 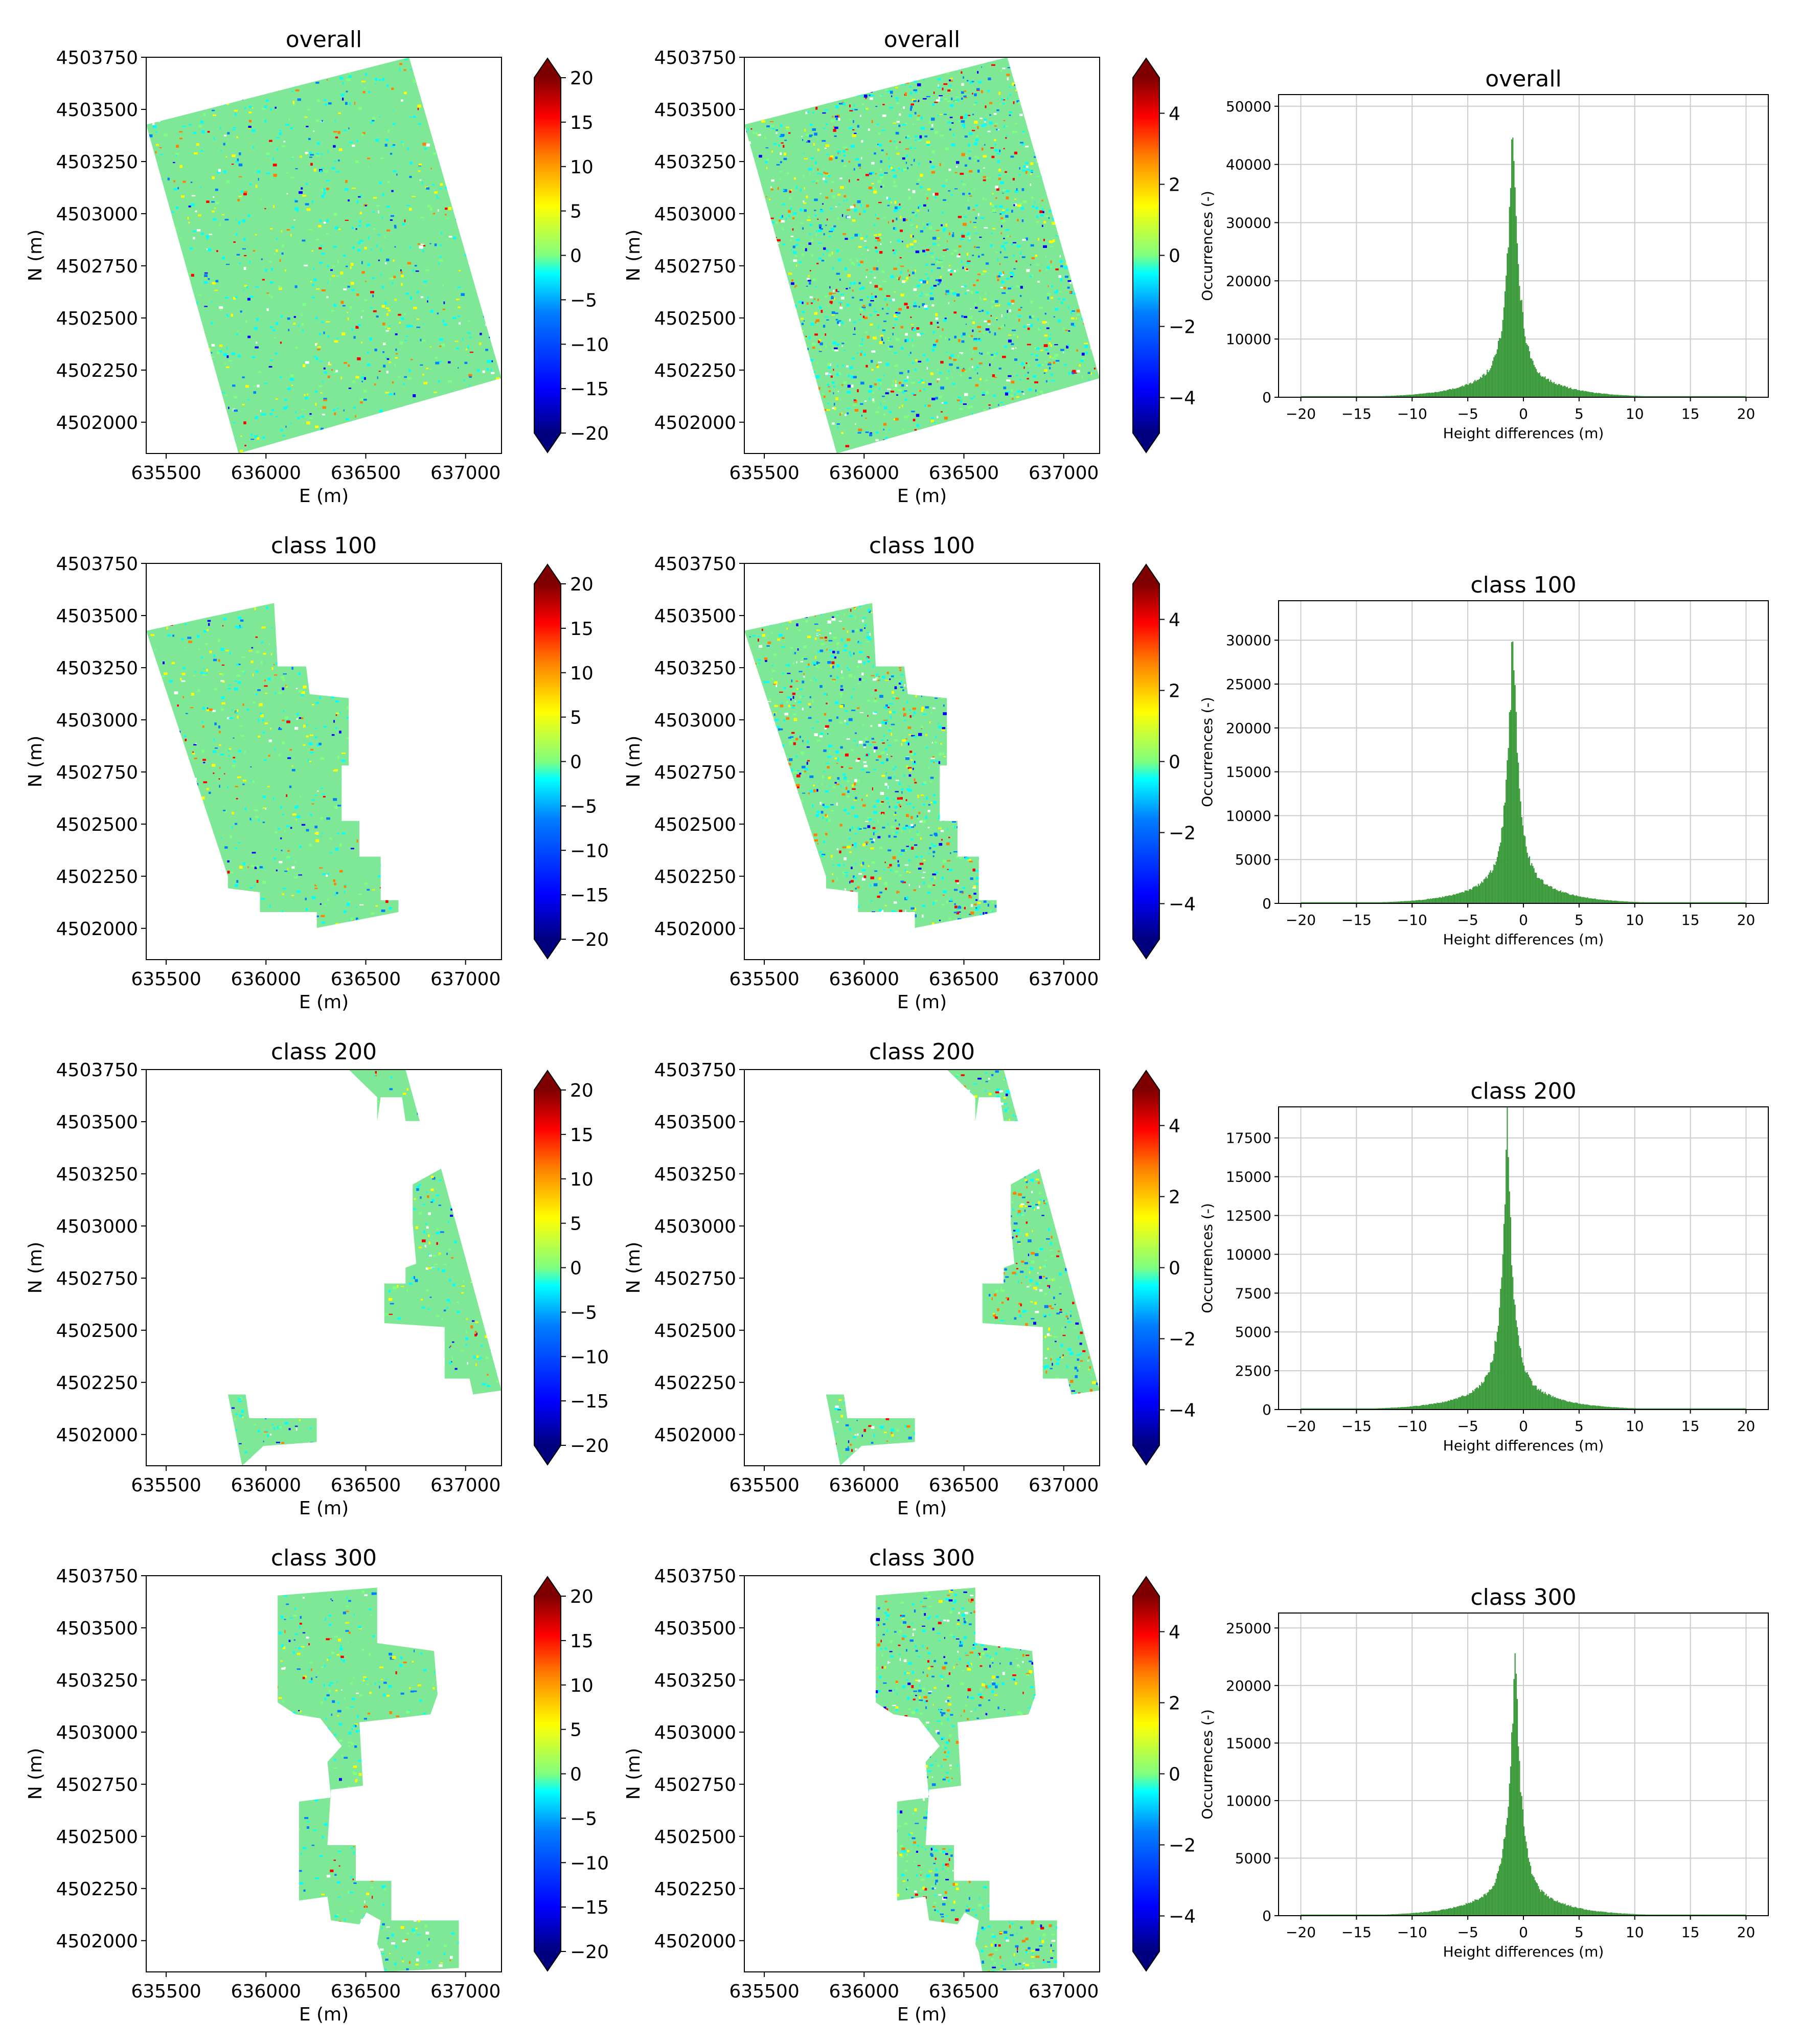 What do you see at coordinates (1146, 1455) in the screenshot?
I see `map-signed-class-200-colorbar-min-arrow` at bounding box center [1146, 1455].